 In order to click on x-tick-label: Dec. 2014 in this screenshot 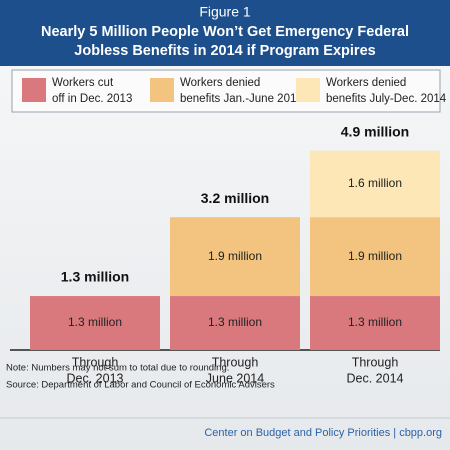, I will do `click(375, 378)`.